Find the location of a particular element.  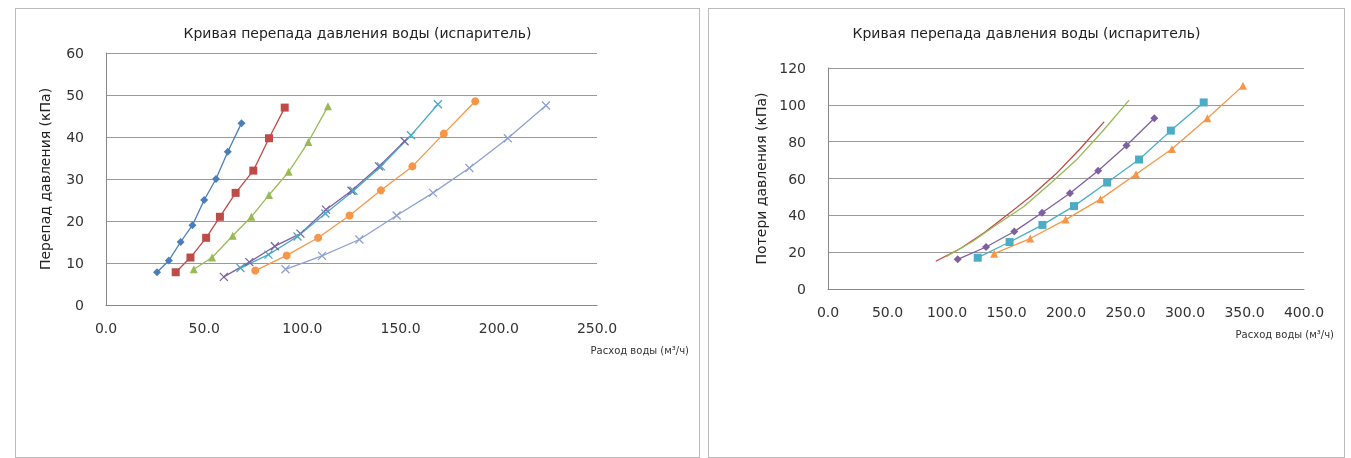

y-tick-label: 10 is located at coordinates (75, 263).